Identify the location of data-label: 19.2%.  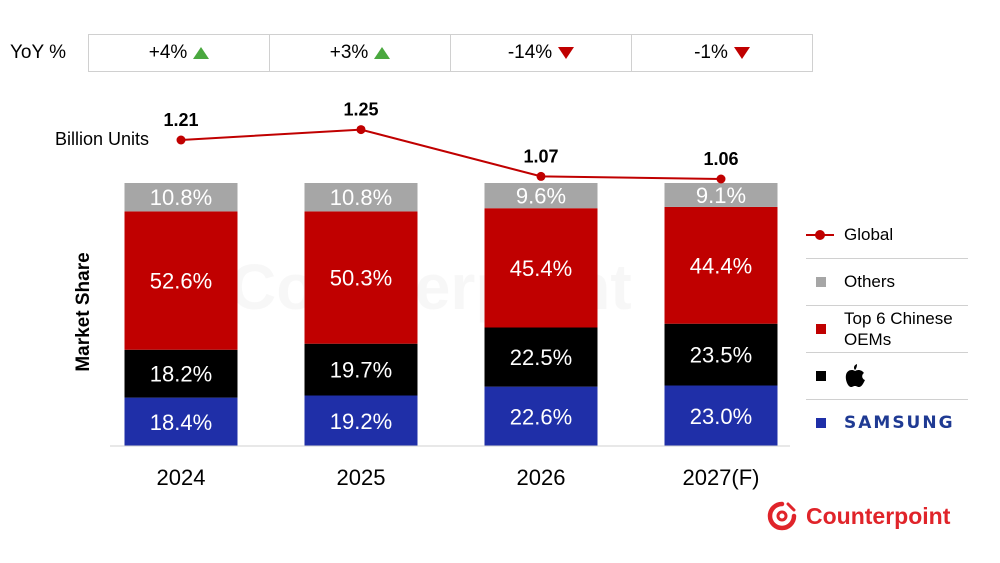
(361, 421).